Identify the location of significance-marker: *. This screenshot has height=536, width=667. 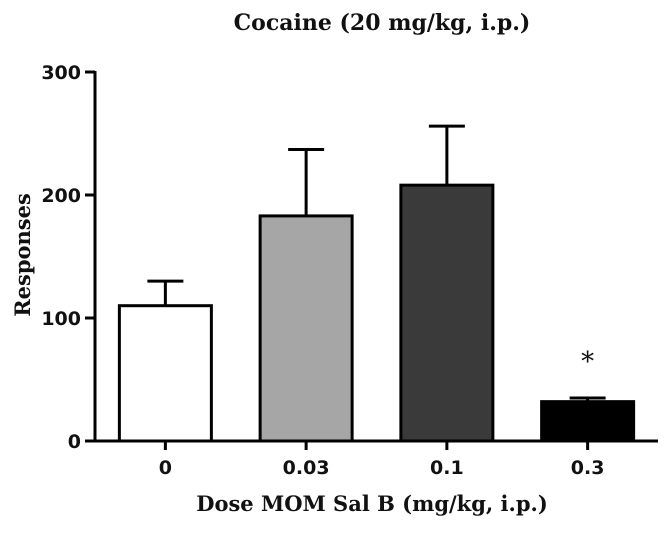
(587, 362).